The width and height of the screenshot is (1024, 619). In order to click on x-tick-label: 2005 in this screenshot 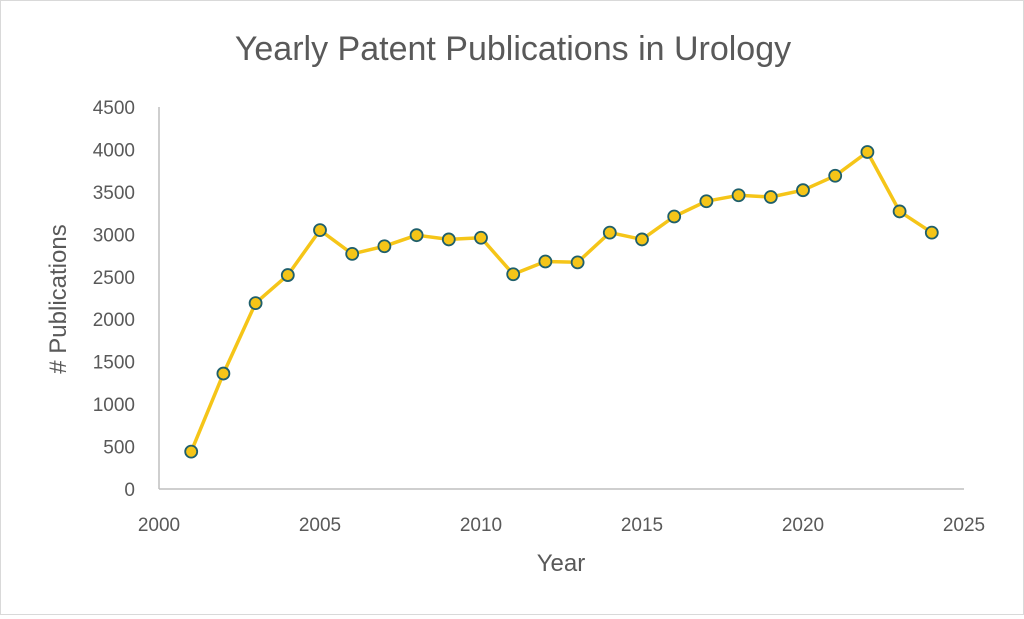, I will do `click(320, 525)`.